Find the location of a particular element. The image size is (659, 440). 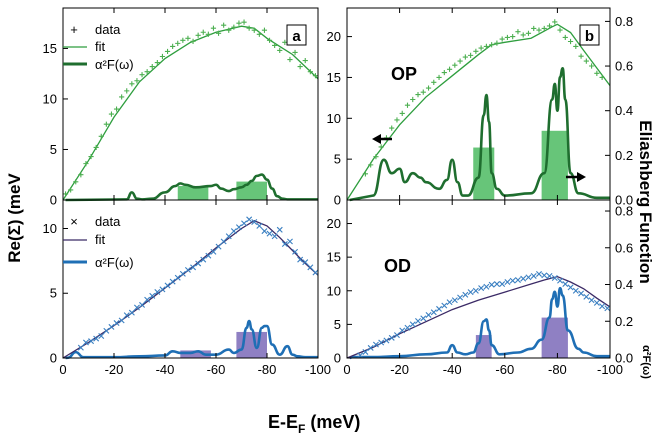

y-tick-label: 0 is located at coordinates (337, 200).